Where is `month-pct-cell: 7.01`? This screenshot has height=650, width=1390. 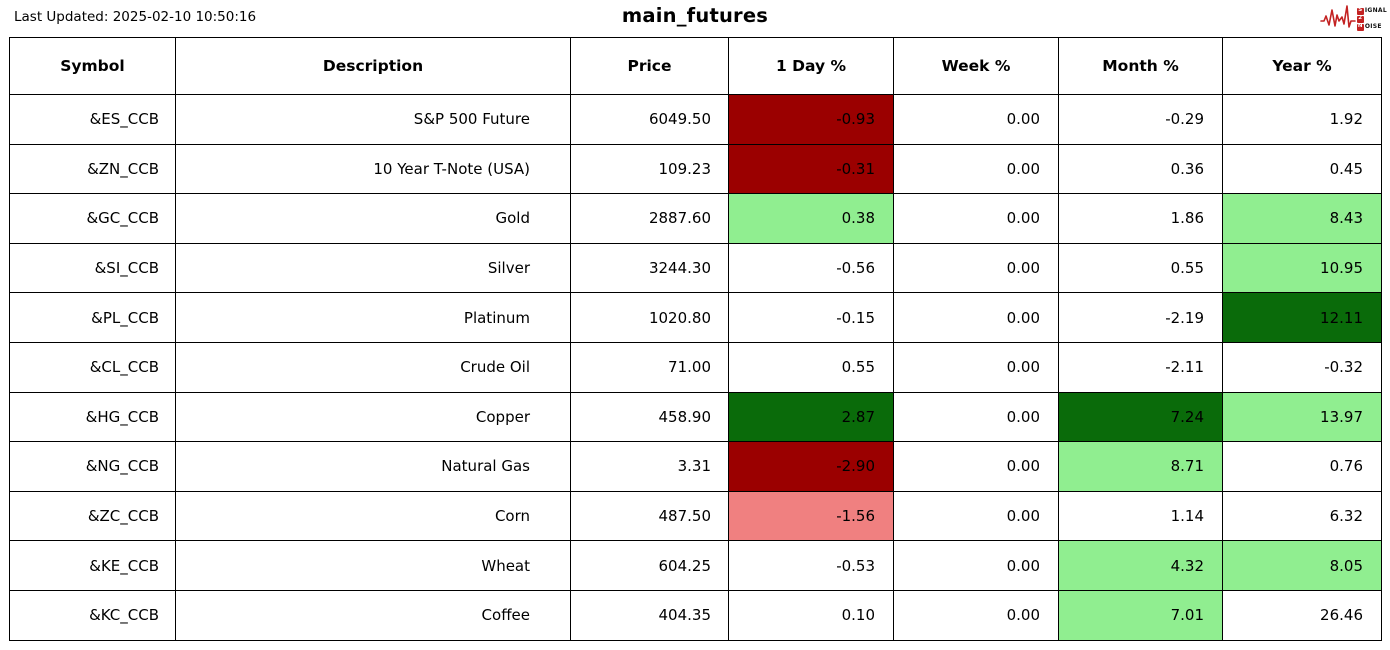 month-pct-cell: 7.01 is located at coordinates (1140, 615).